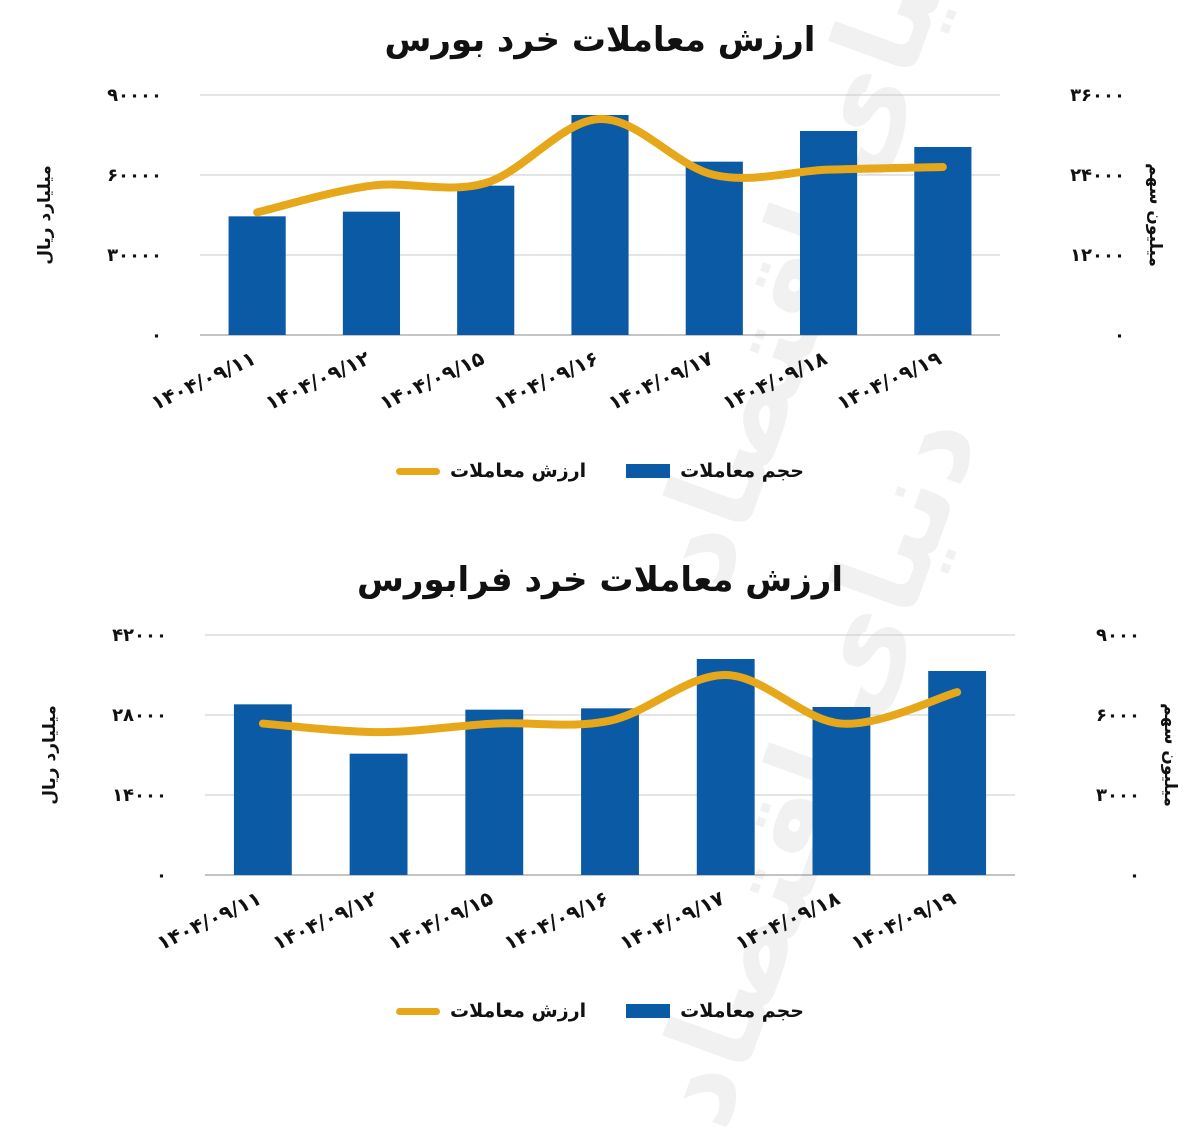  I want to click on series-line-value, so click(610, 703).